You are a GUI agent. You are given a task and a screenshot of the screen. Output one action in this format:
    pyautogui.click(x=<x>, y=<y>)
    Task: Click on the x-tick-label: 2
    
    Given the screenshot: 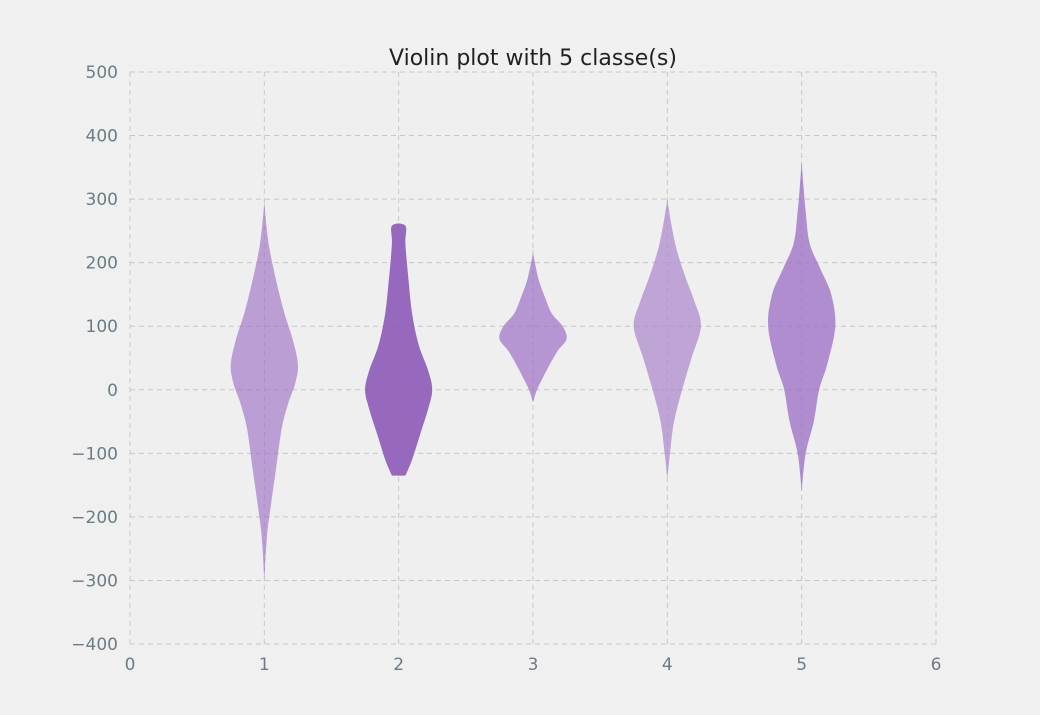 What is the action you would take?
    pyautogui.click(x=398, y=665)
    